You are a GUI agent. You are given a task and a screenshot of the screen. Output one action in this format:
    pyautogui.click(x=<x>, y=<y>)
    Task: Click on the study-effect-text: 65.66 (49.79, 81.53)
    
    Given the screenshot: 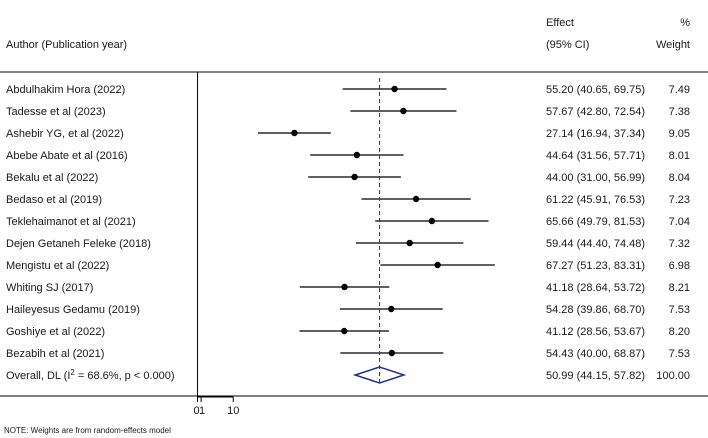 What is the action you would take?
    pyautogui.click(x=595, y=222)
    